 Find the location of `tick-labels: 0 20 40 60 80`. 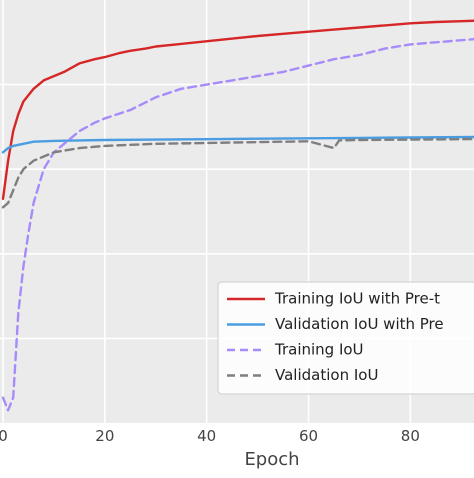

tick-labels: 0 20 40 60 80 is located at coordinates (210, 436).